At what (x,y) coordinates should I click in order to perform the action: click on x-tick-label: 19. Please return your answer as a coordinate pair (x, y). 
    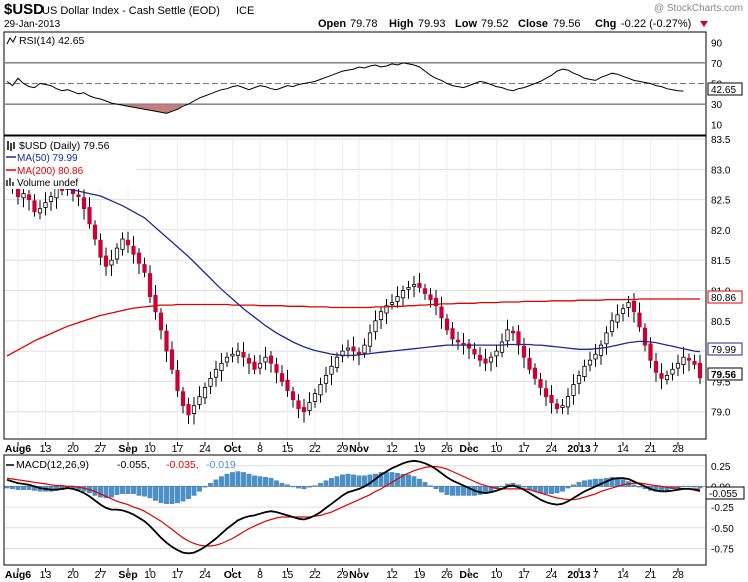
    Looking at the image, I should click on (420, 449).